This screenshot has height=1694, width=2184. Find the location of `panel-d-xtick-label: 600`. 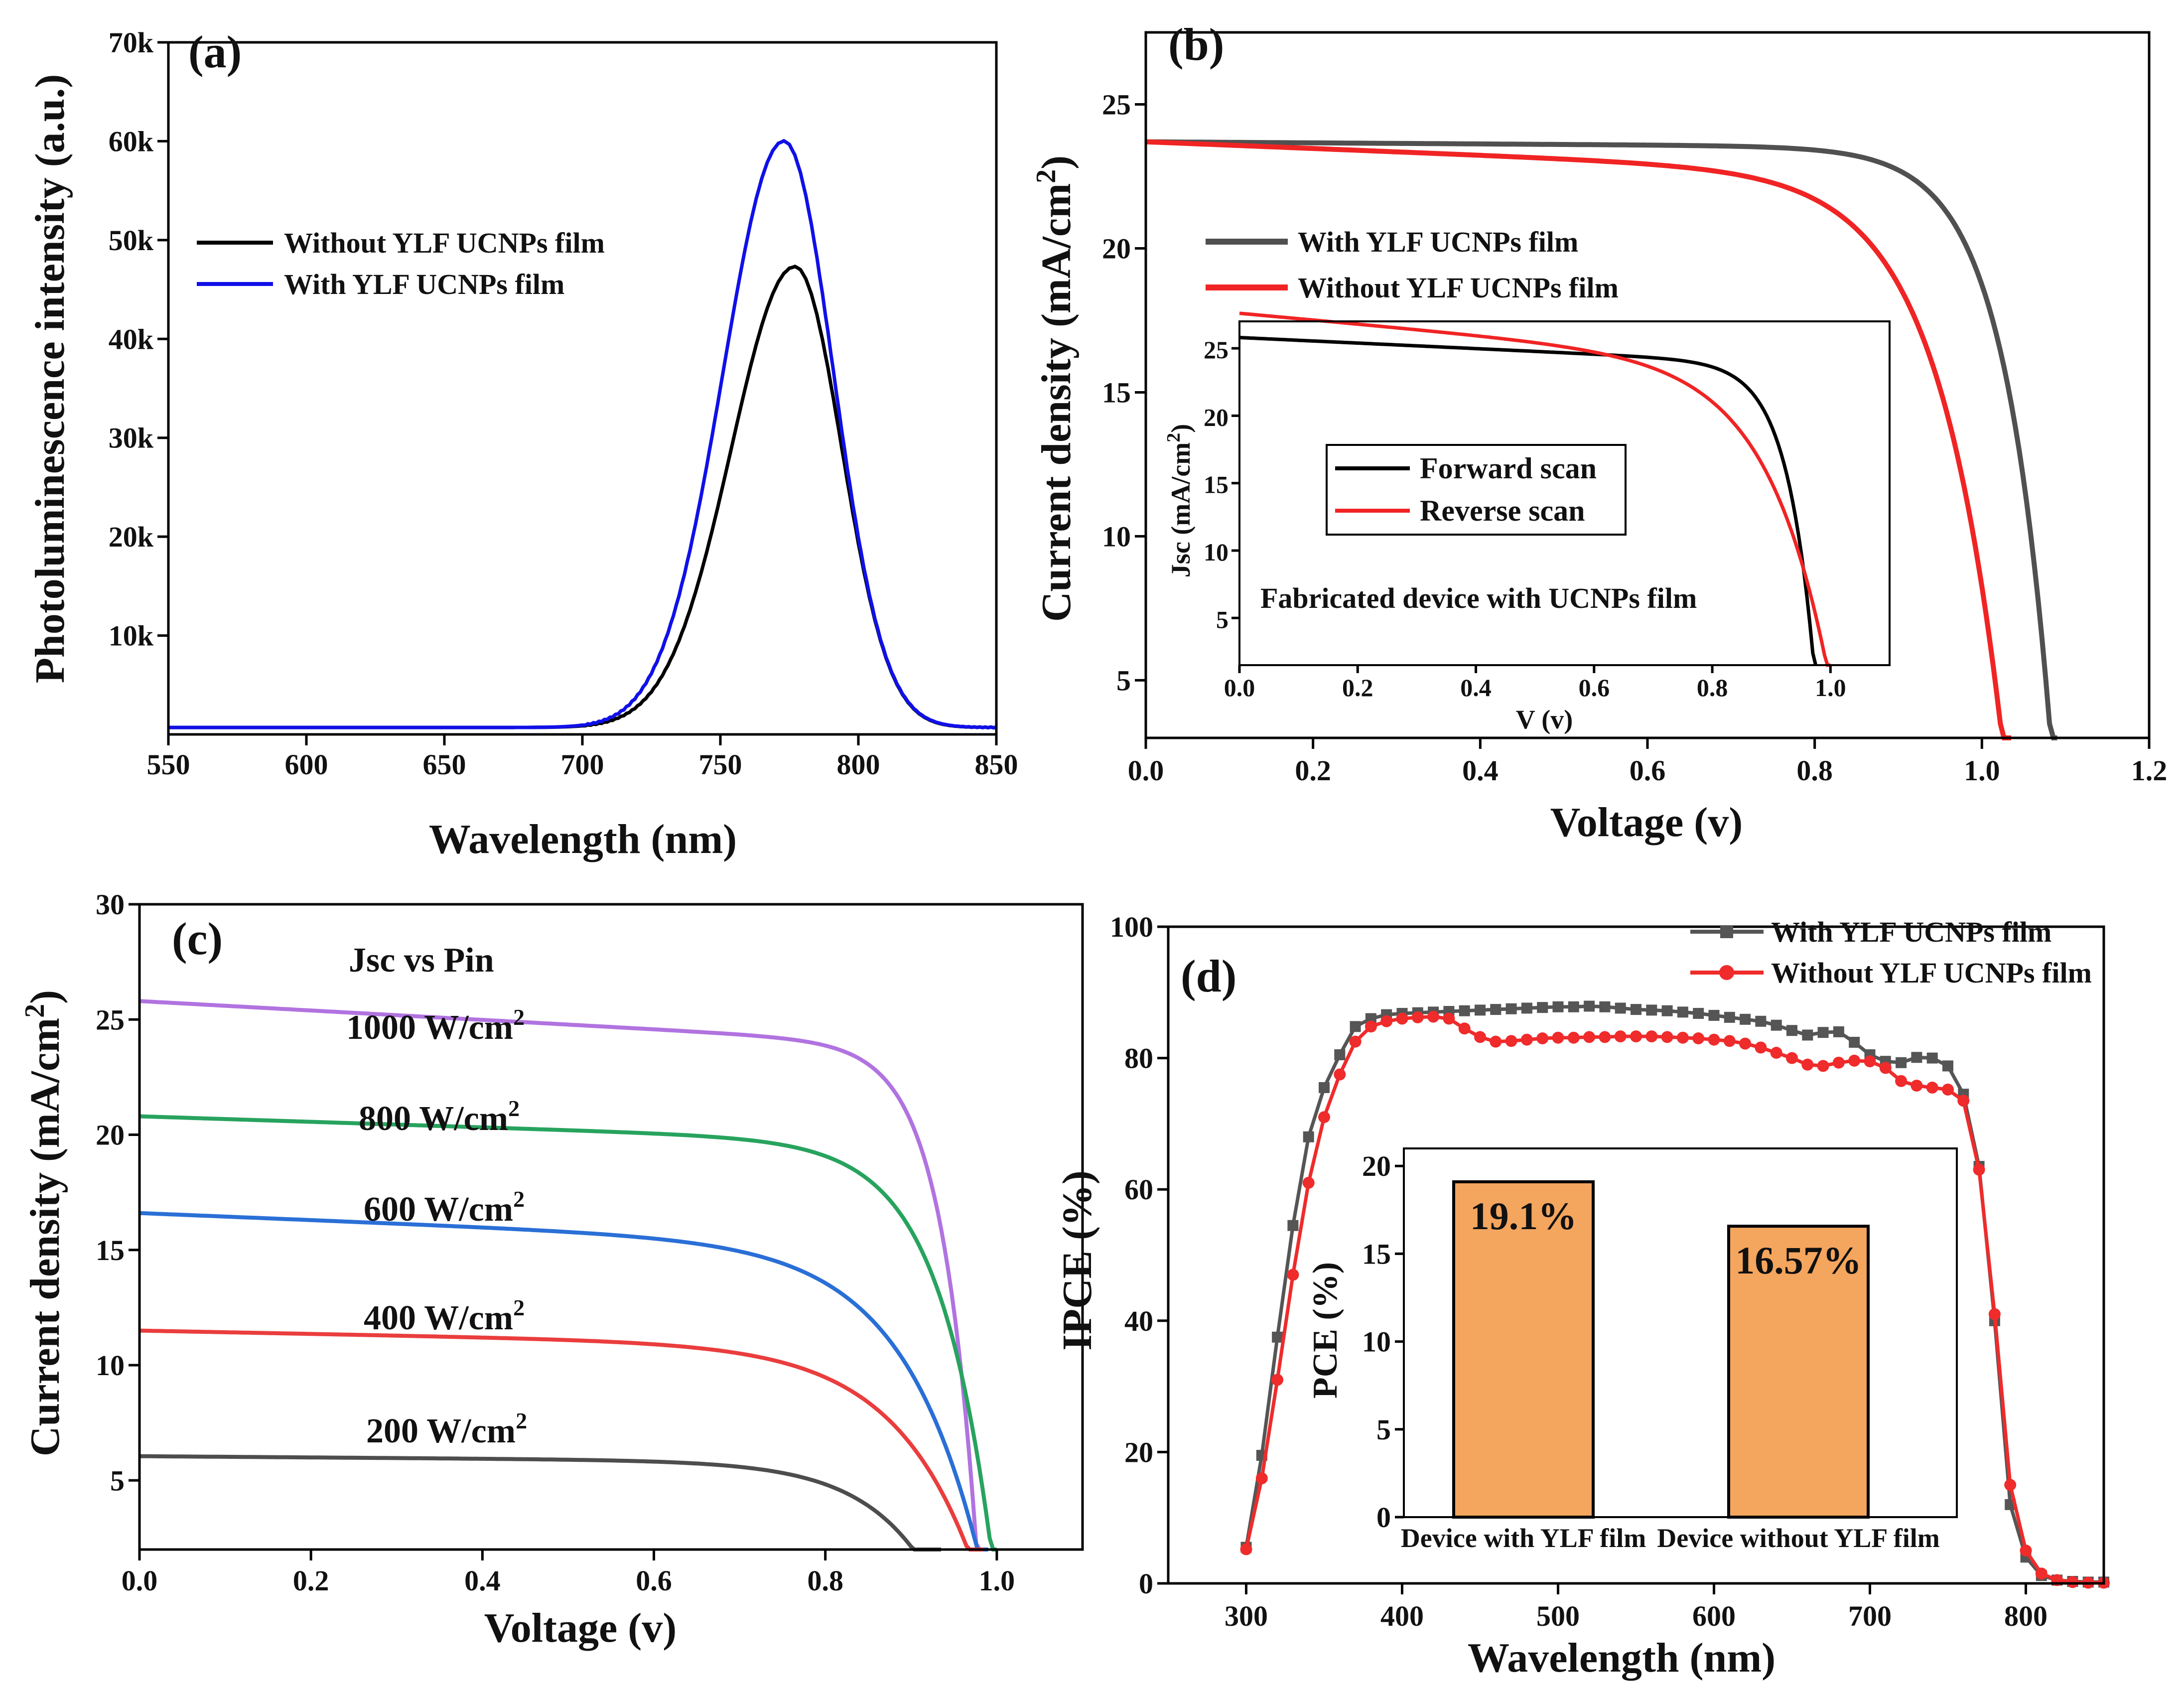

panel-d-xtick-label: 600 is located at coordinates (1714, 1616).